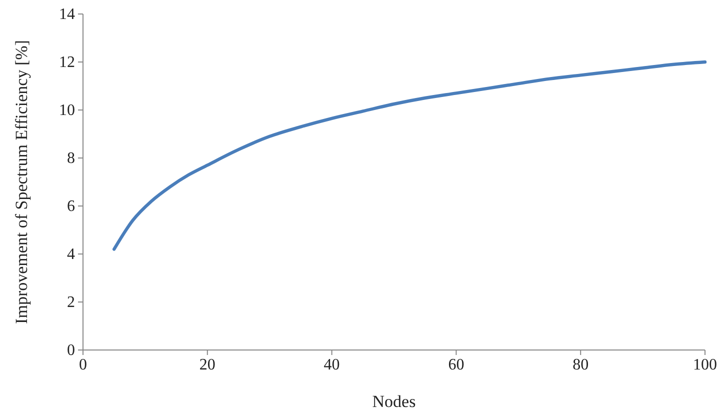 This screenshot has width=722, height=413. What do you see at coordinates (705, 365) in the screenshot?
I see `x-tick-label: 100` at bounding box center [705, 365].